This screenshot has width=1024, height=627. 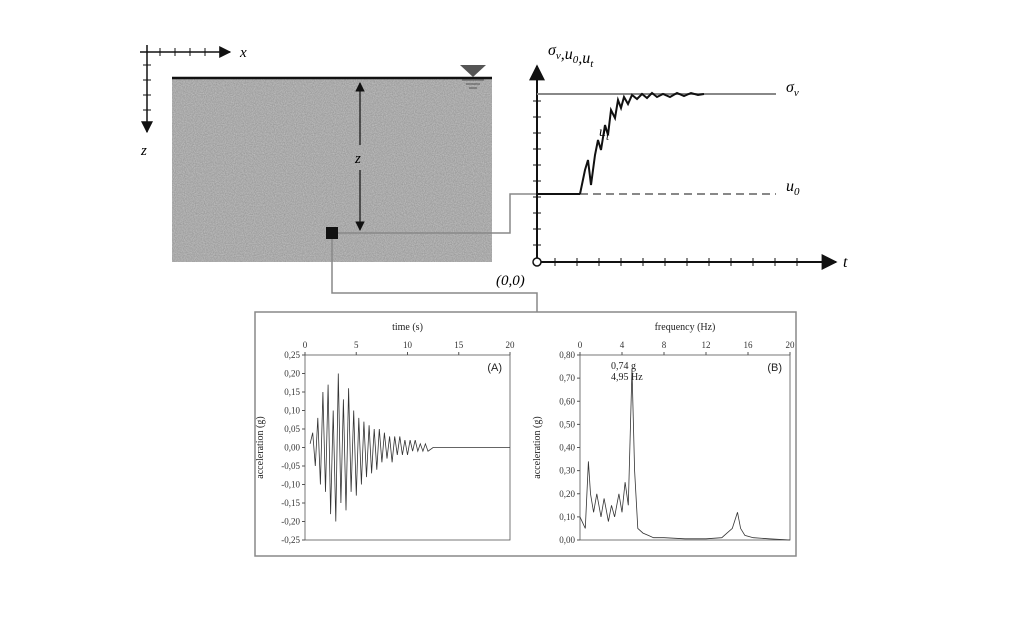 What do you see at coordinates (292, 355) in the screenshot?
I see `y-tick-label: 0,25` at bounding box center [292, 355].